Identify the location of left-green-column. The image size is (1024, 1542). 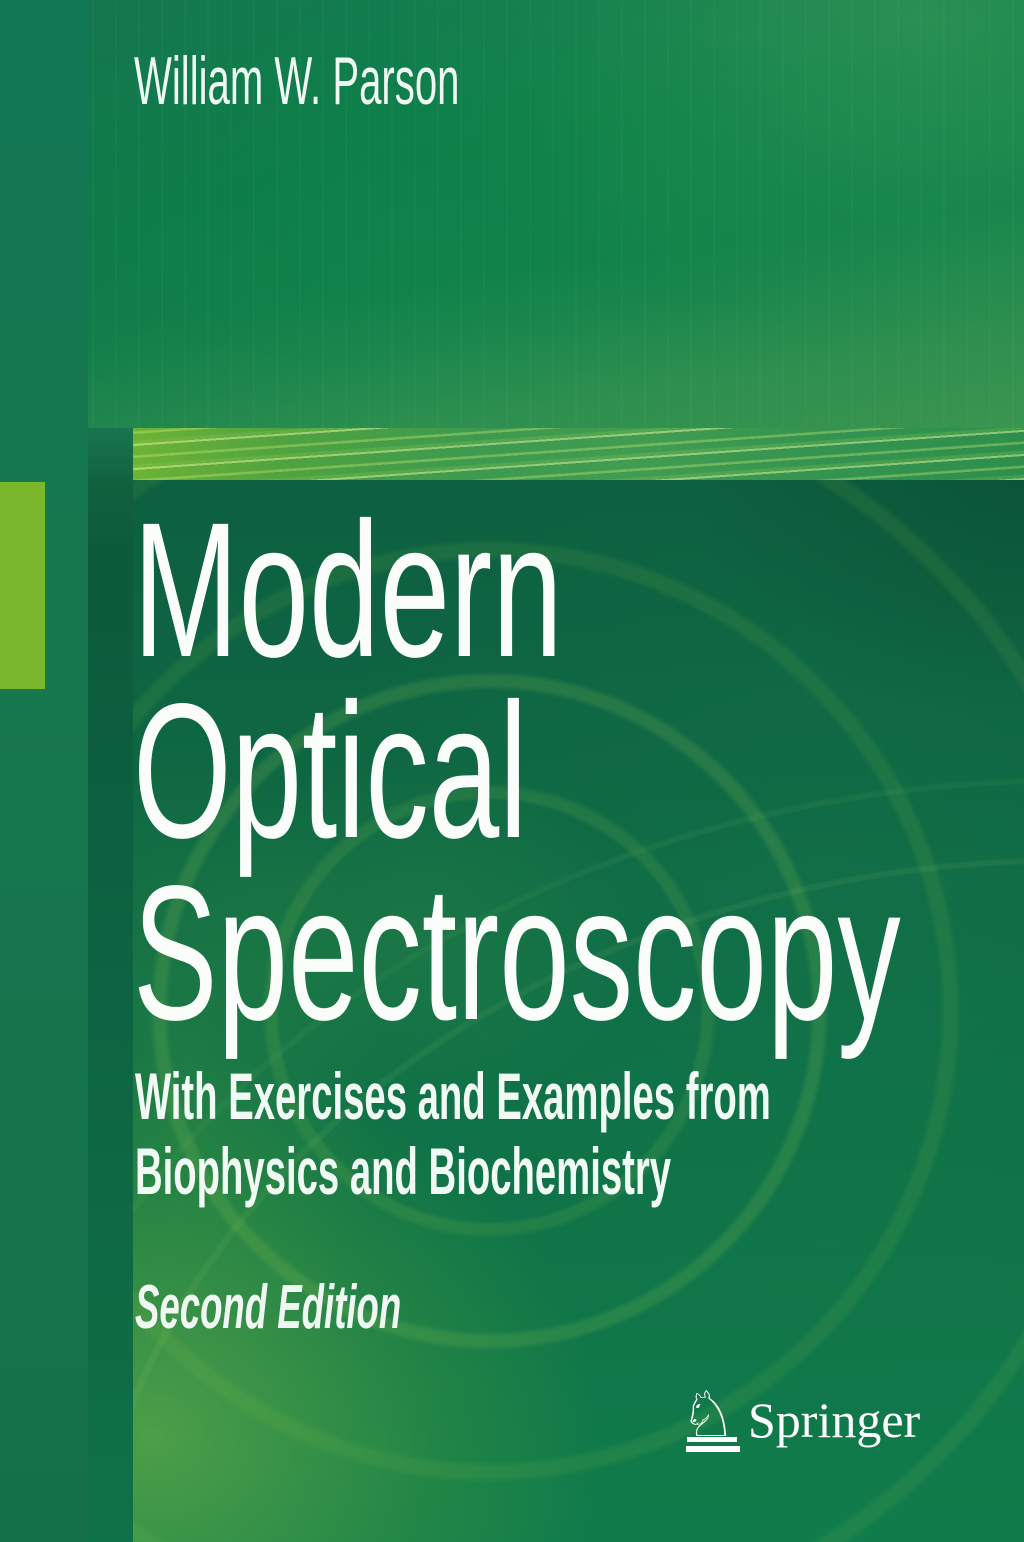
(44, 771).